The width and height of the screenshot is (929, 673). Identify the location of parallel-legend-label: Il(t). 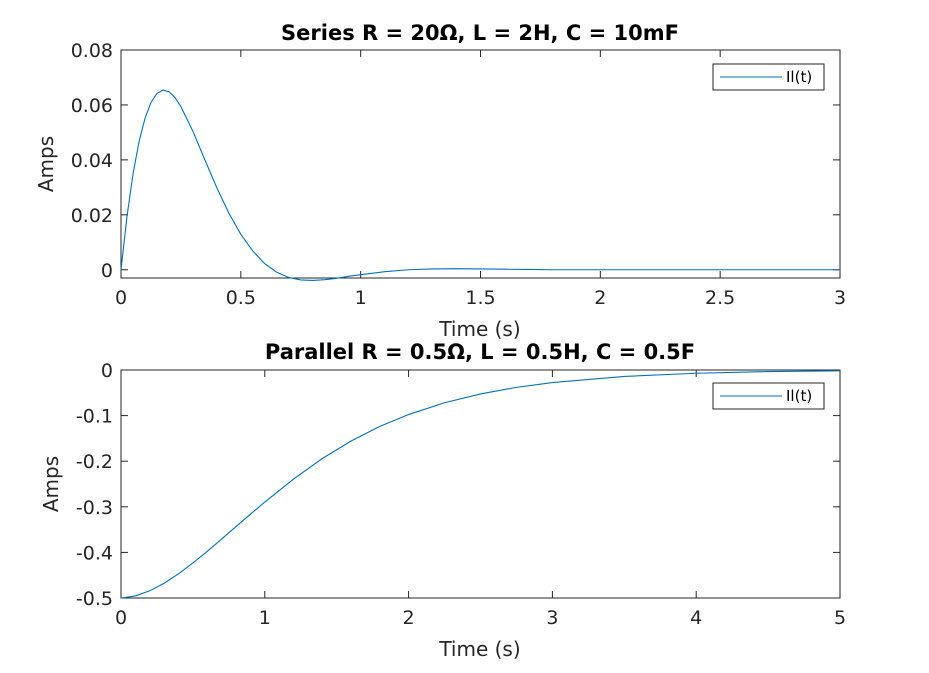
(799, 396).